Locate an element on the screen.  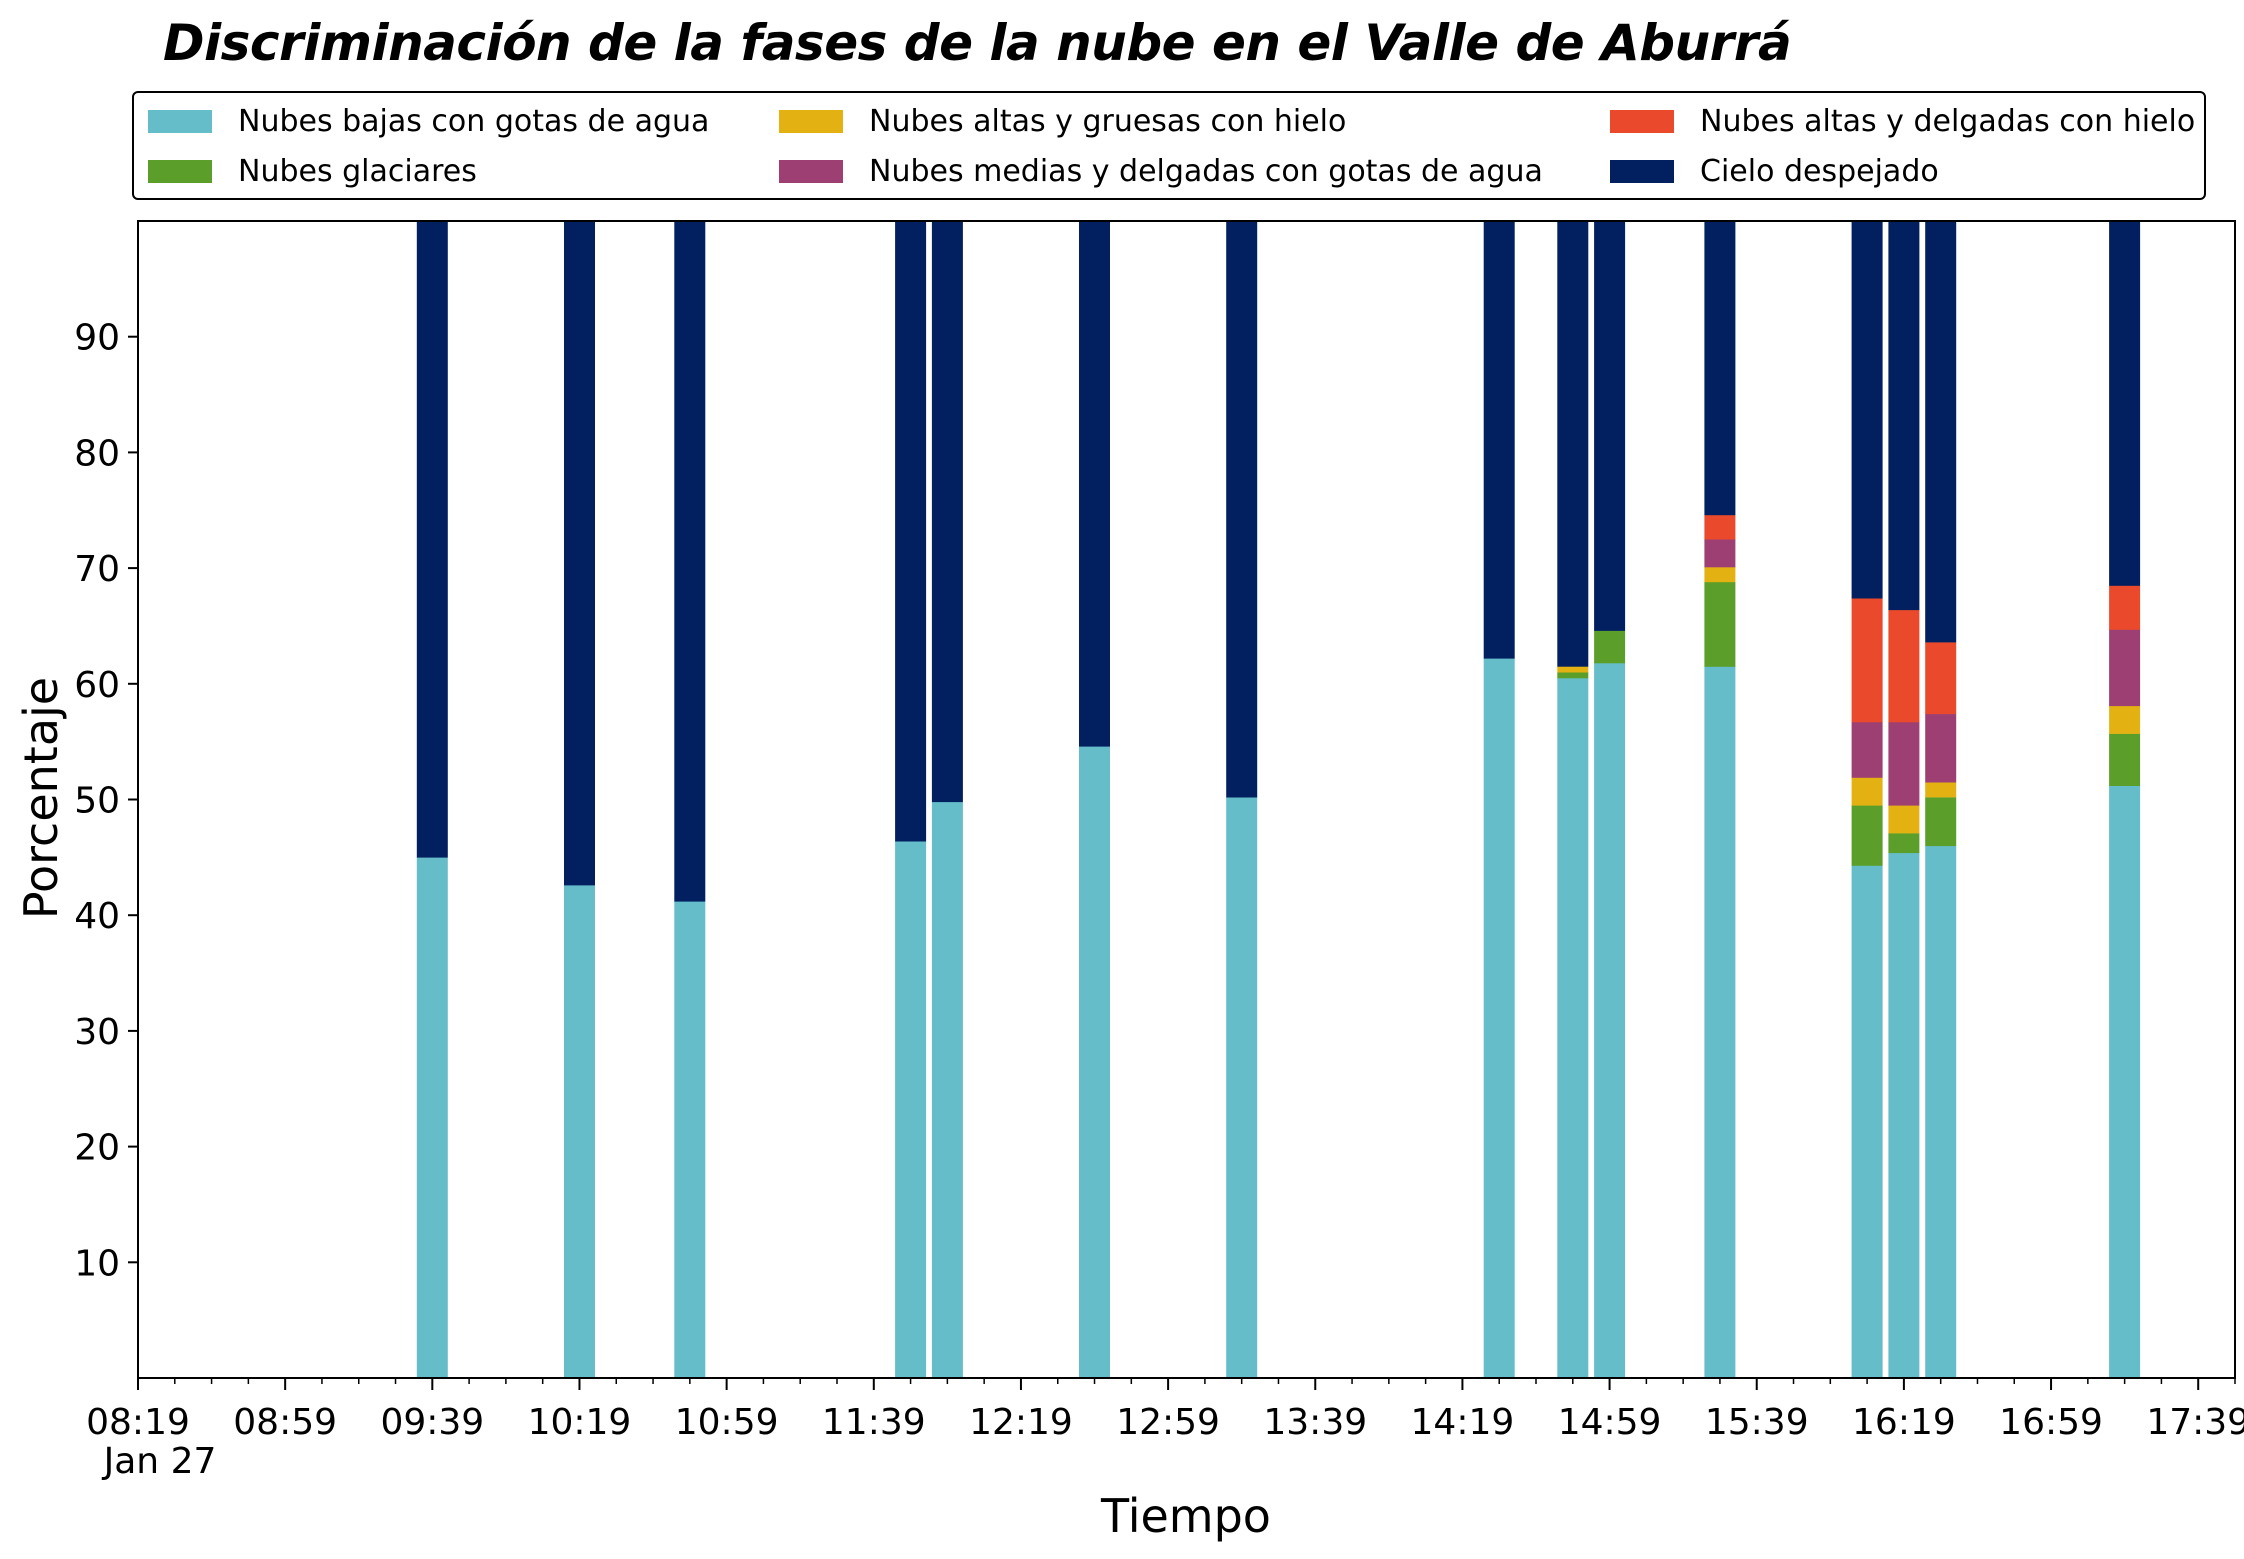
legend-item-nubes-altas-delgadas: Nubes altas y delgadas con hielo is located at coordinates (1902, 121).